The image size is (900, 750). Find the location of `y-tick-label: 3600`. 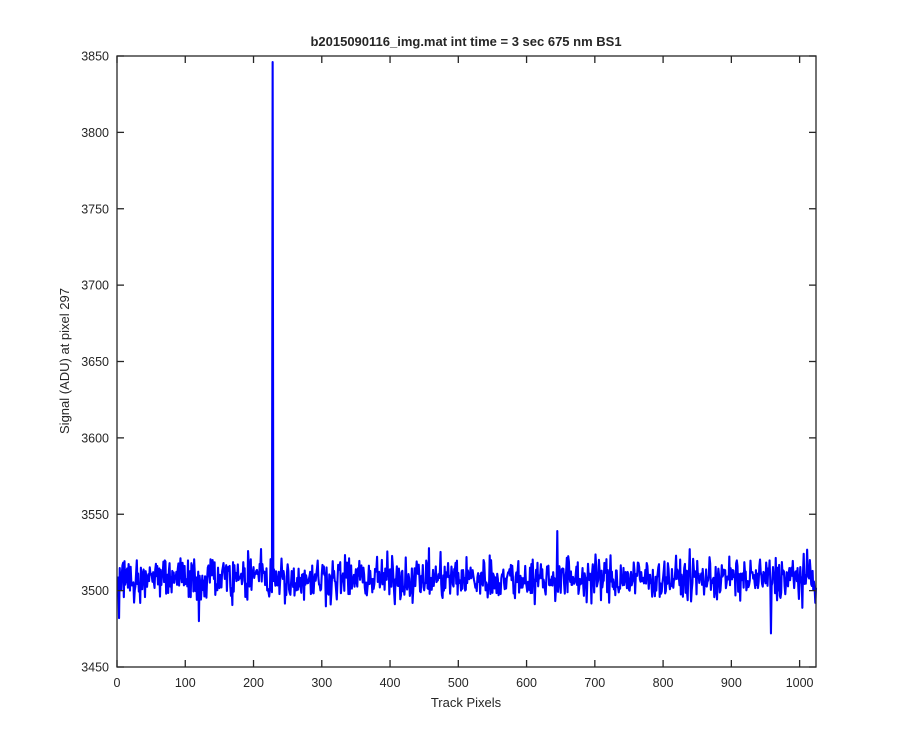

y-tick-label: 3600 is located at coordinates (95, 438).